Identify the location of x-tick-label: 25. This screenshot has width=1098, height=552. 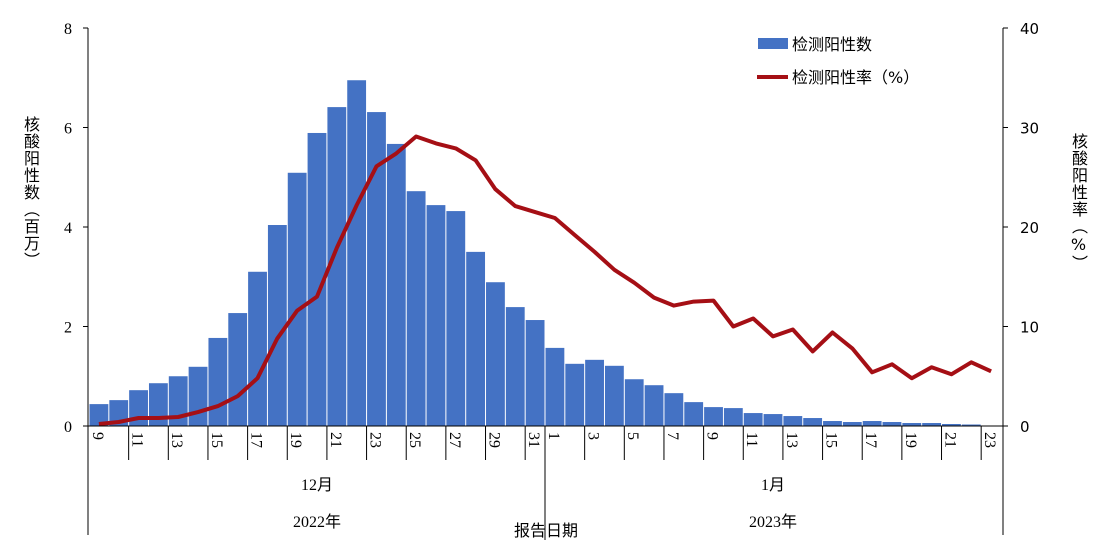
(414, 440).